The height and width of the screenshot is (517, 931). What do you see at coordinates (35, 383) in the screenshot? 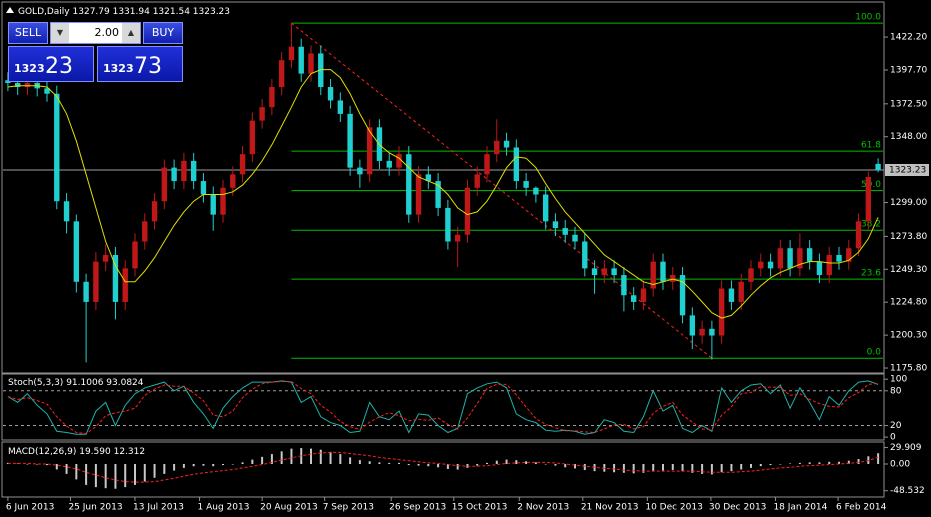
I see `stoch-name: Stoch(5,3,3)` at bounding box center [35, 383].